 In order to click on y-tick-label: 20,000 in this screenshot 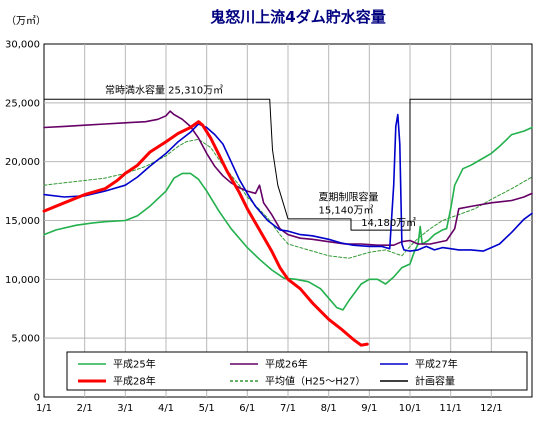, I will do `click(22, 162)`.